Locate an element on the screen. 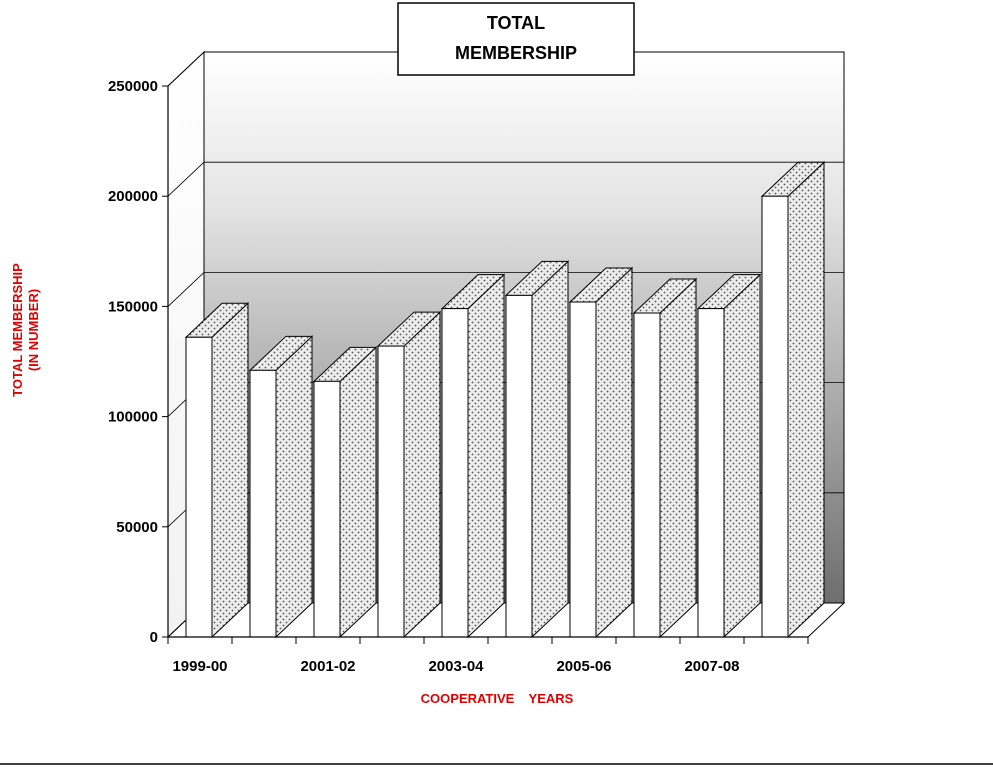 The height and width of the screenshot is (772, 993). y-tick-label: 200000 is located at coordinates (133, 196).